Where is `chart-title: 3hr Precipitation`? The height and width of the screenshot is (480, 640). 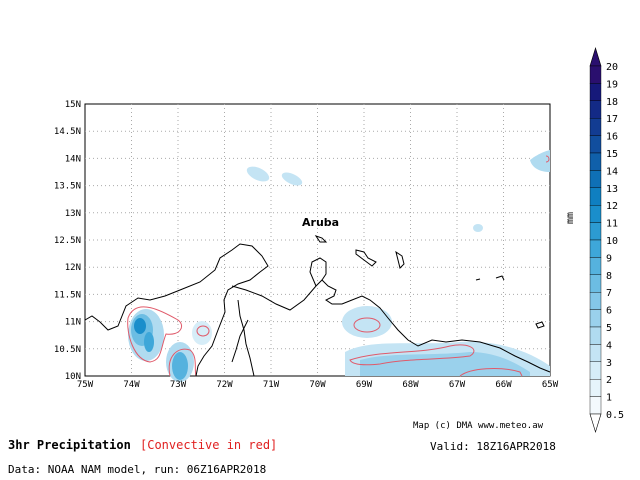 chart-title: 3hr Precipitation is located at coordinates (69, 445).